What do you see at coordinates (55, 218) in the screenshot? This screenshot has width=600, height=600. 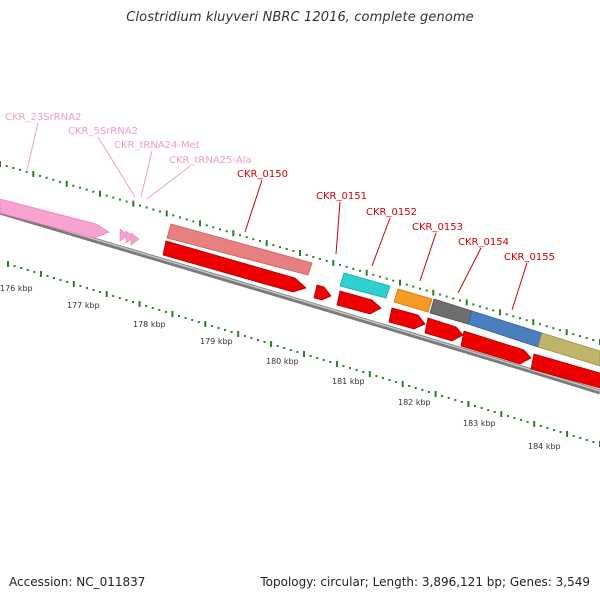 I see `rrna-23s-feature` at bounding box center [55, 218].